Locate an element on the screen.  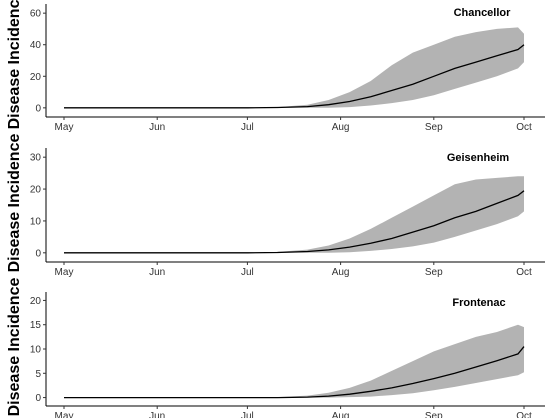
confidence-band is located at coordinates (294, 361).